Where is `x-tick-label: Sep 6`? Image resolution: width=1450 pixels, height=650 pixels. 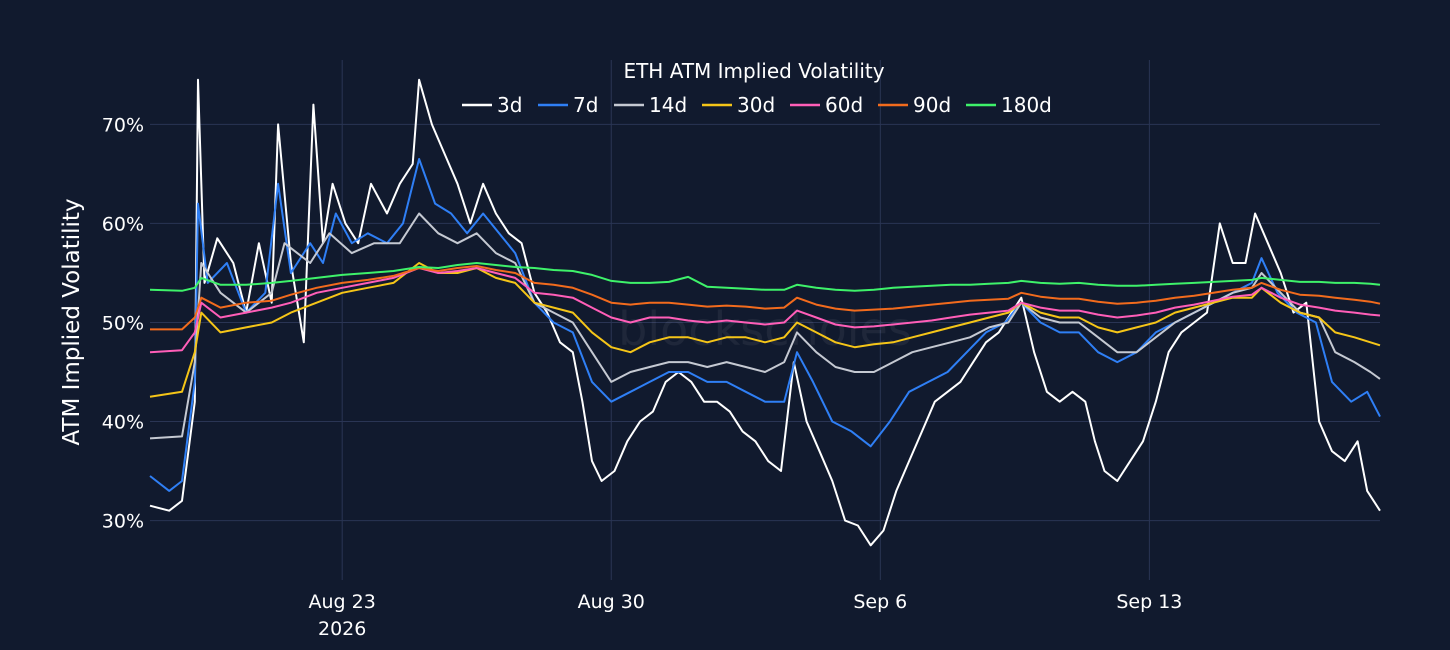 x-tick-label: Sep 6 is located at coordinates (880, 602).